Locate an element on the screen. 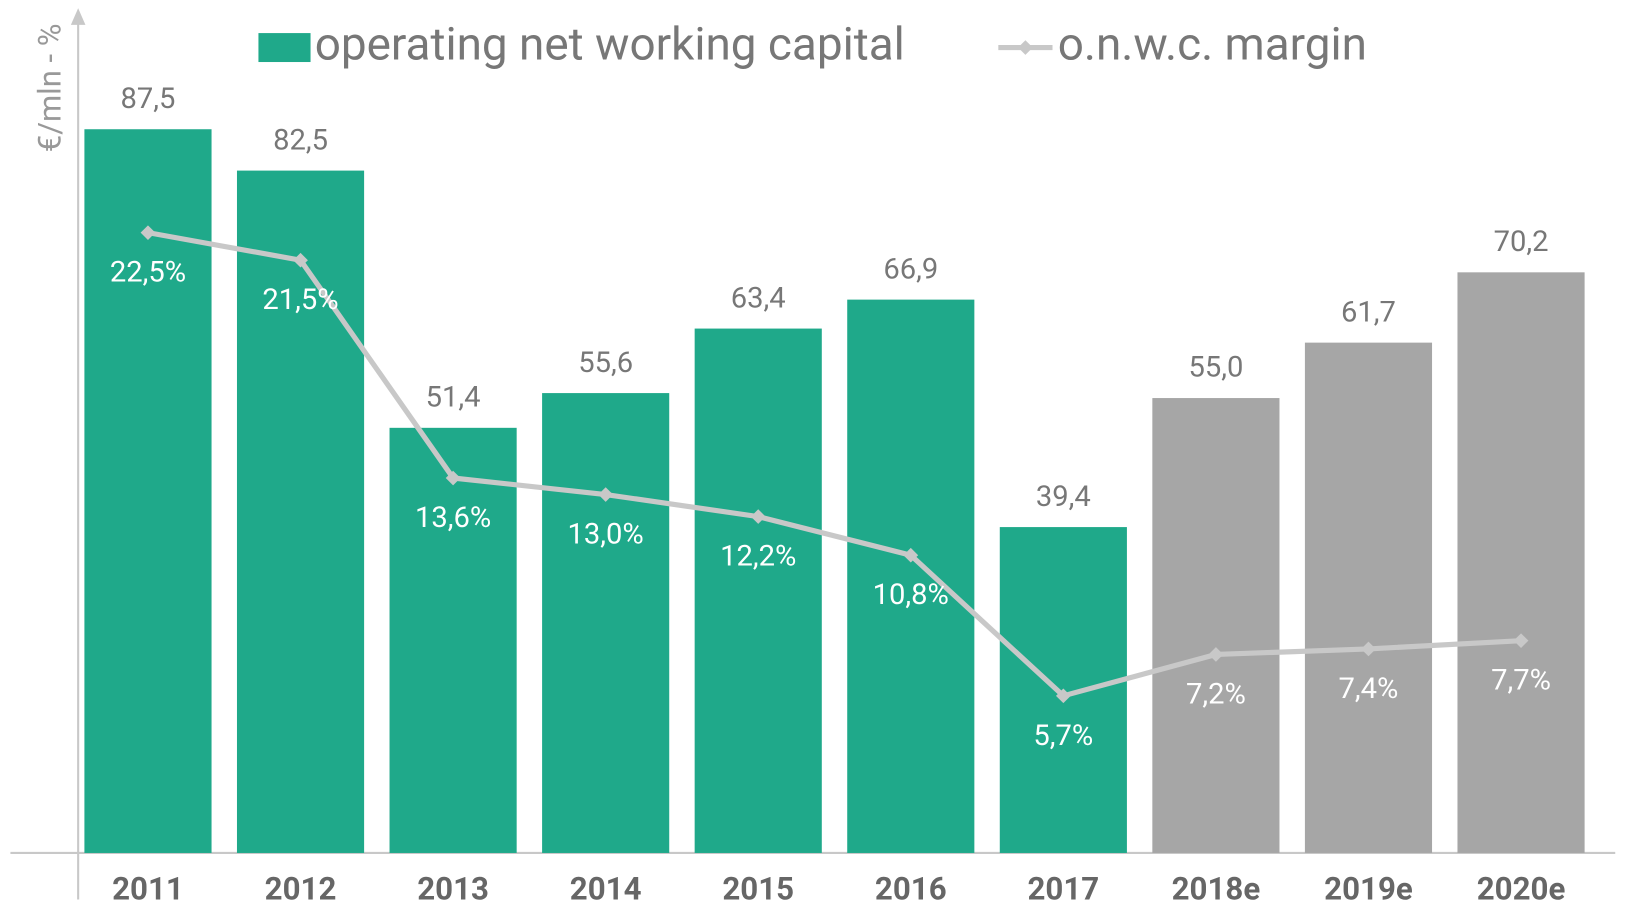 The width and height of the screenshot is (1634, 915). bar-value-label: 82,5 is located at coordinates (300, 140).